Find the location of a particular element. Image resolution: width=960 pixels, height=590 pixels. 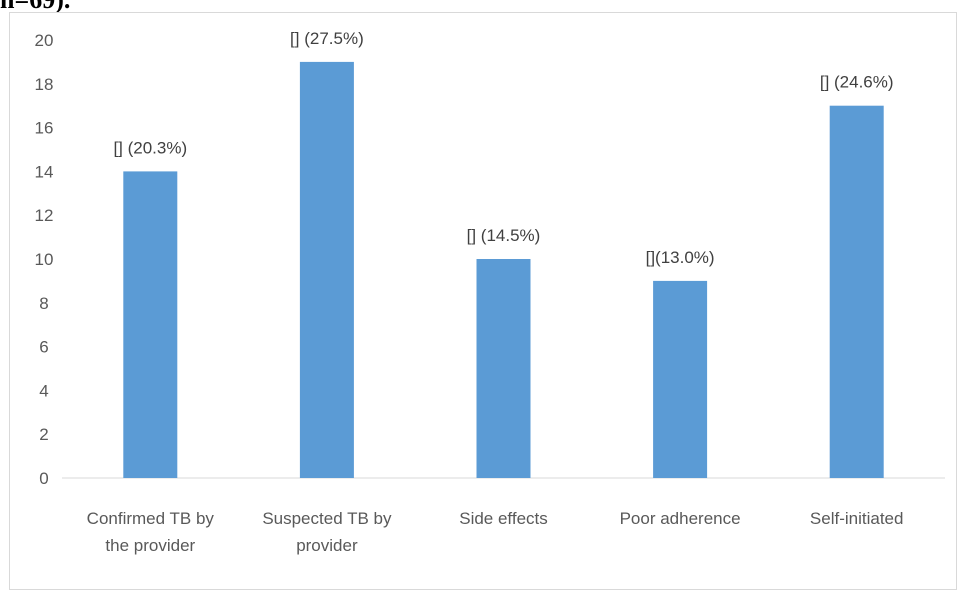

x-tick-label: Confirmed TB by is located at coordinates (151, 518).